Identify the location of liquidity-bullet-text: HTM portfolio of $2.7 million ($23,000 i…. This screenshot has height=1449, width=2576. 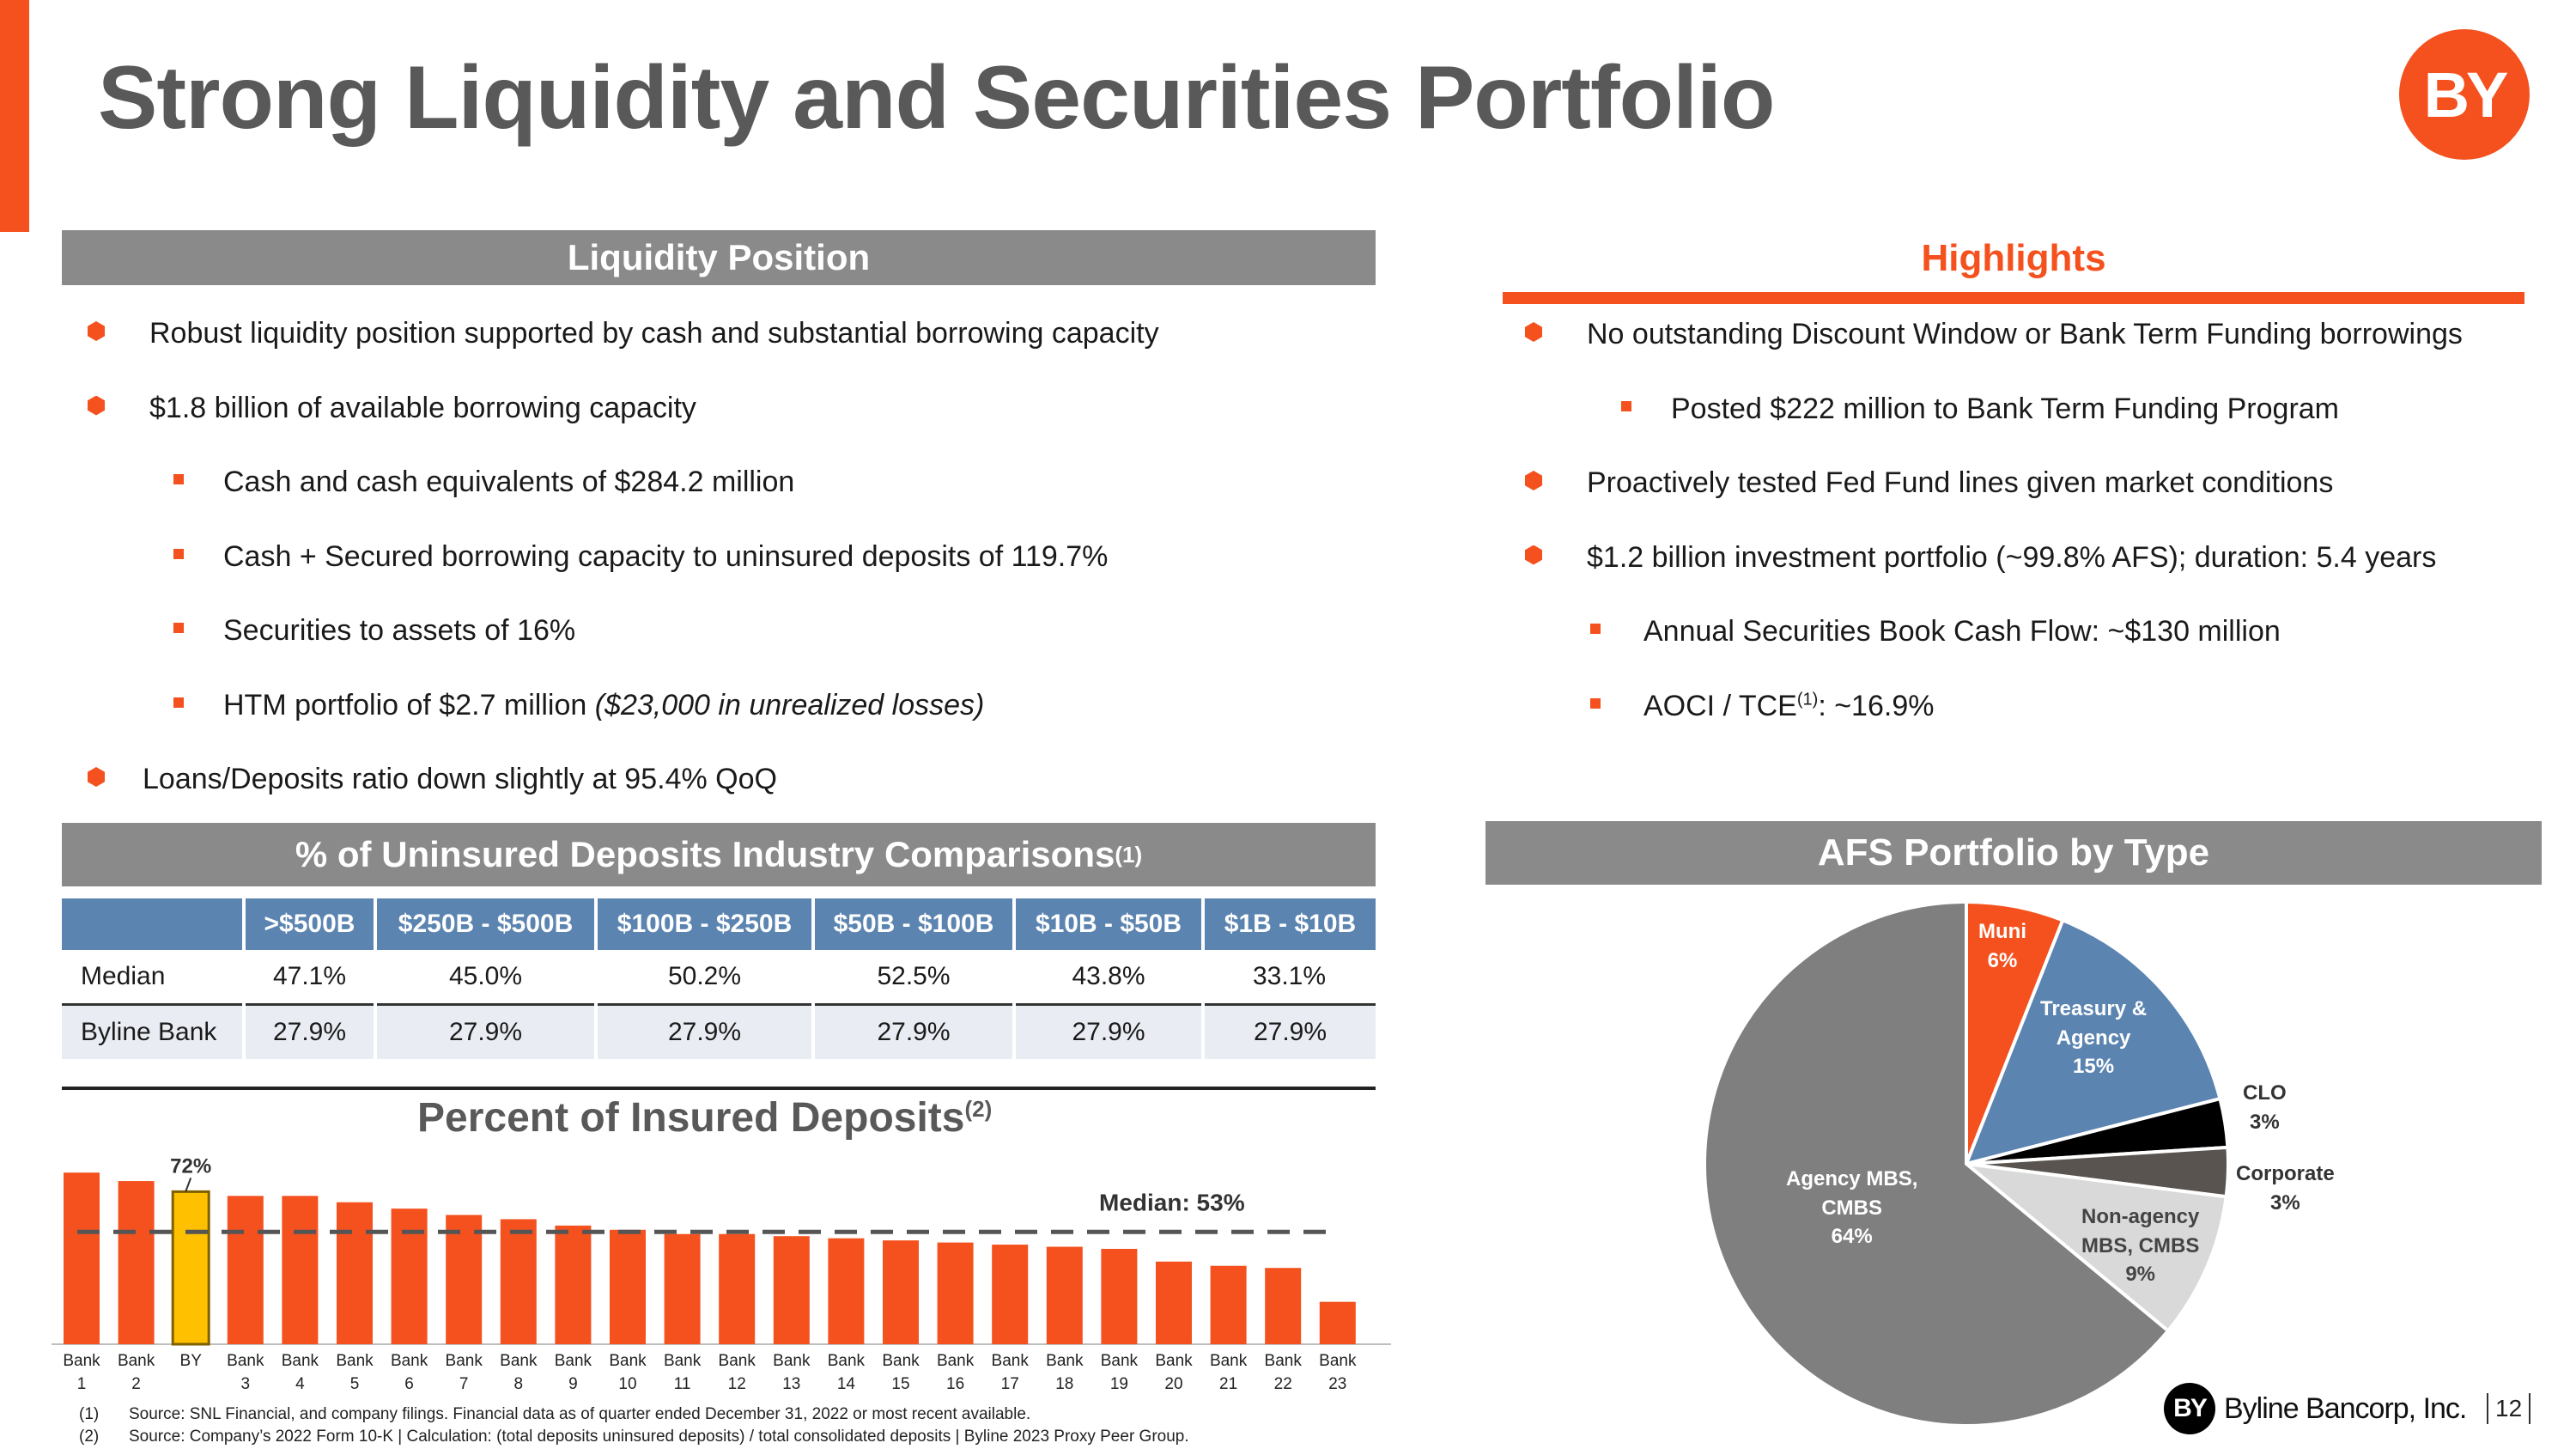
(603, 705).